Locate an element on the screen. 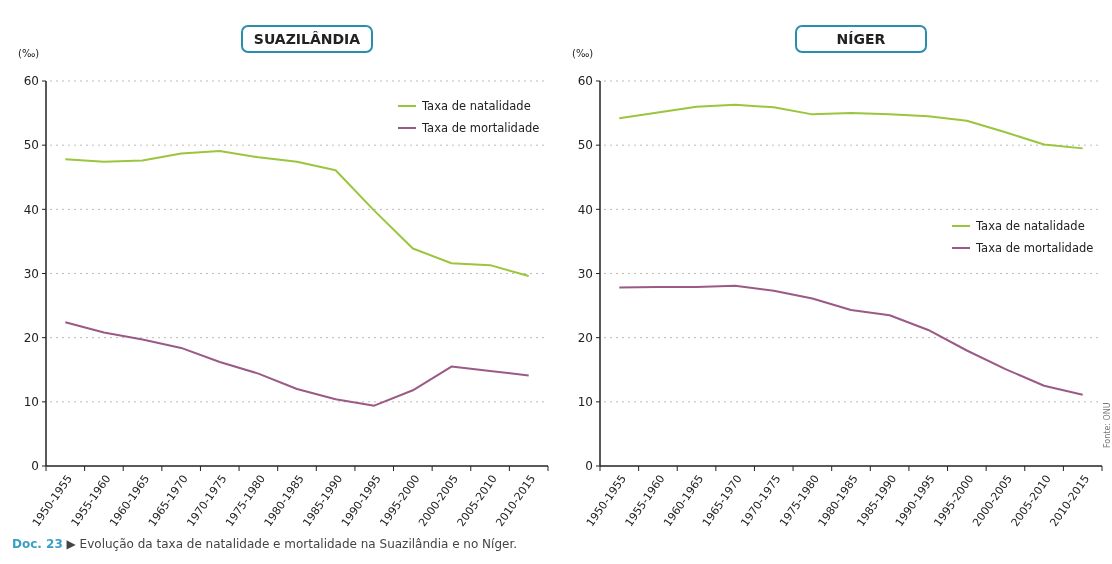 This screenshot has height=564, width=1112. chart-title: NÍGER is located at coordinates (861, 39).